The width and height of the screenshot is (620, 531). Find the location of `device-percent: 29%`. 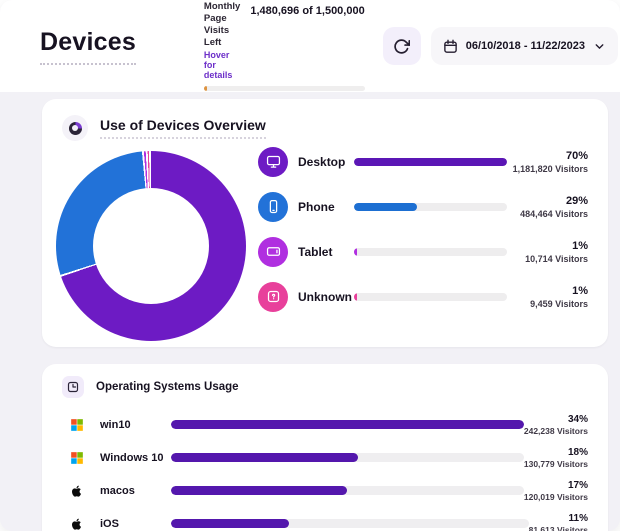

device-percent: 29% is located at coordinates (576, 200).